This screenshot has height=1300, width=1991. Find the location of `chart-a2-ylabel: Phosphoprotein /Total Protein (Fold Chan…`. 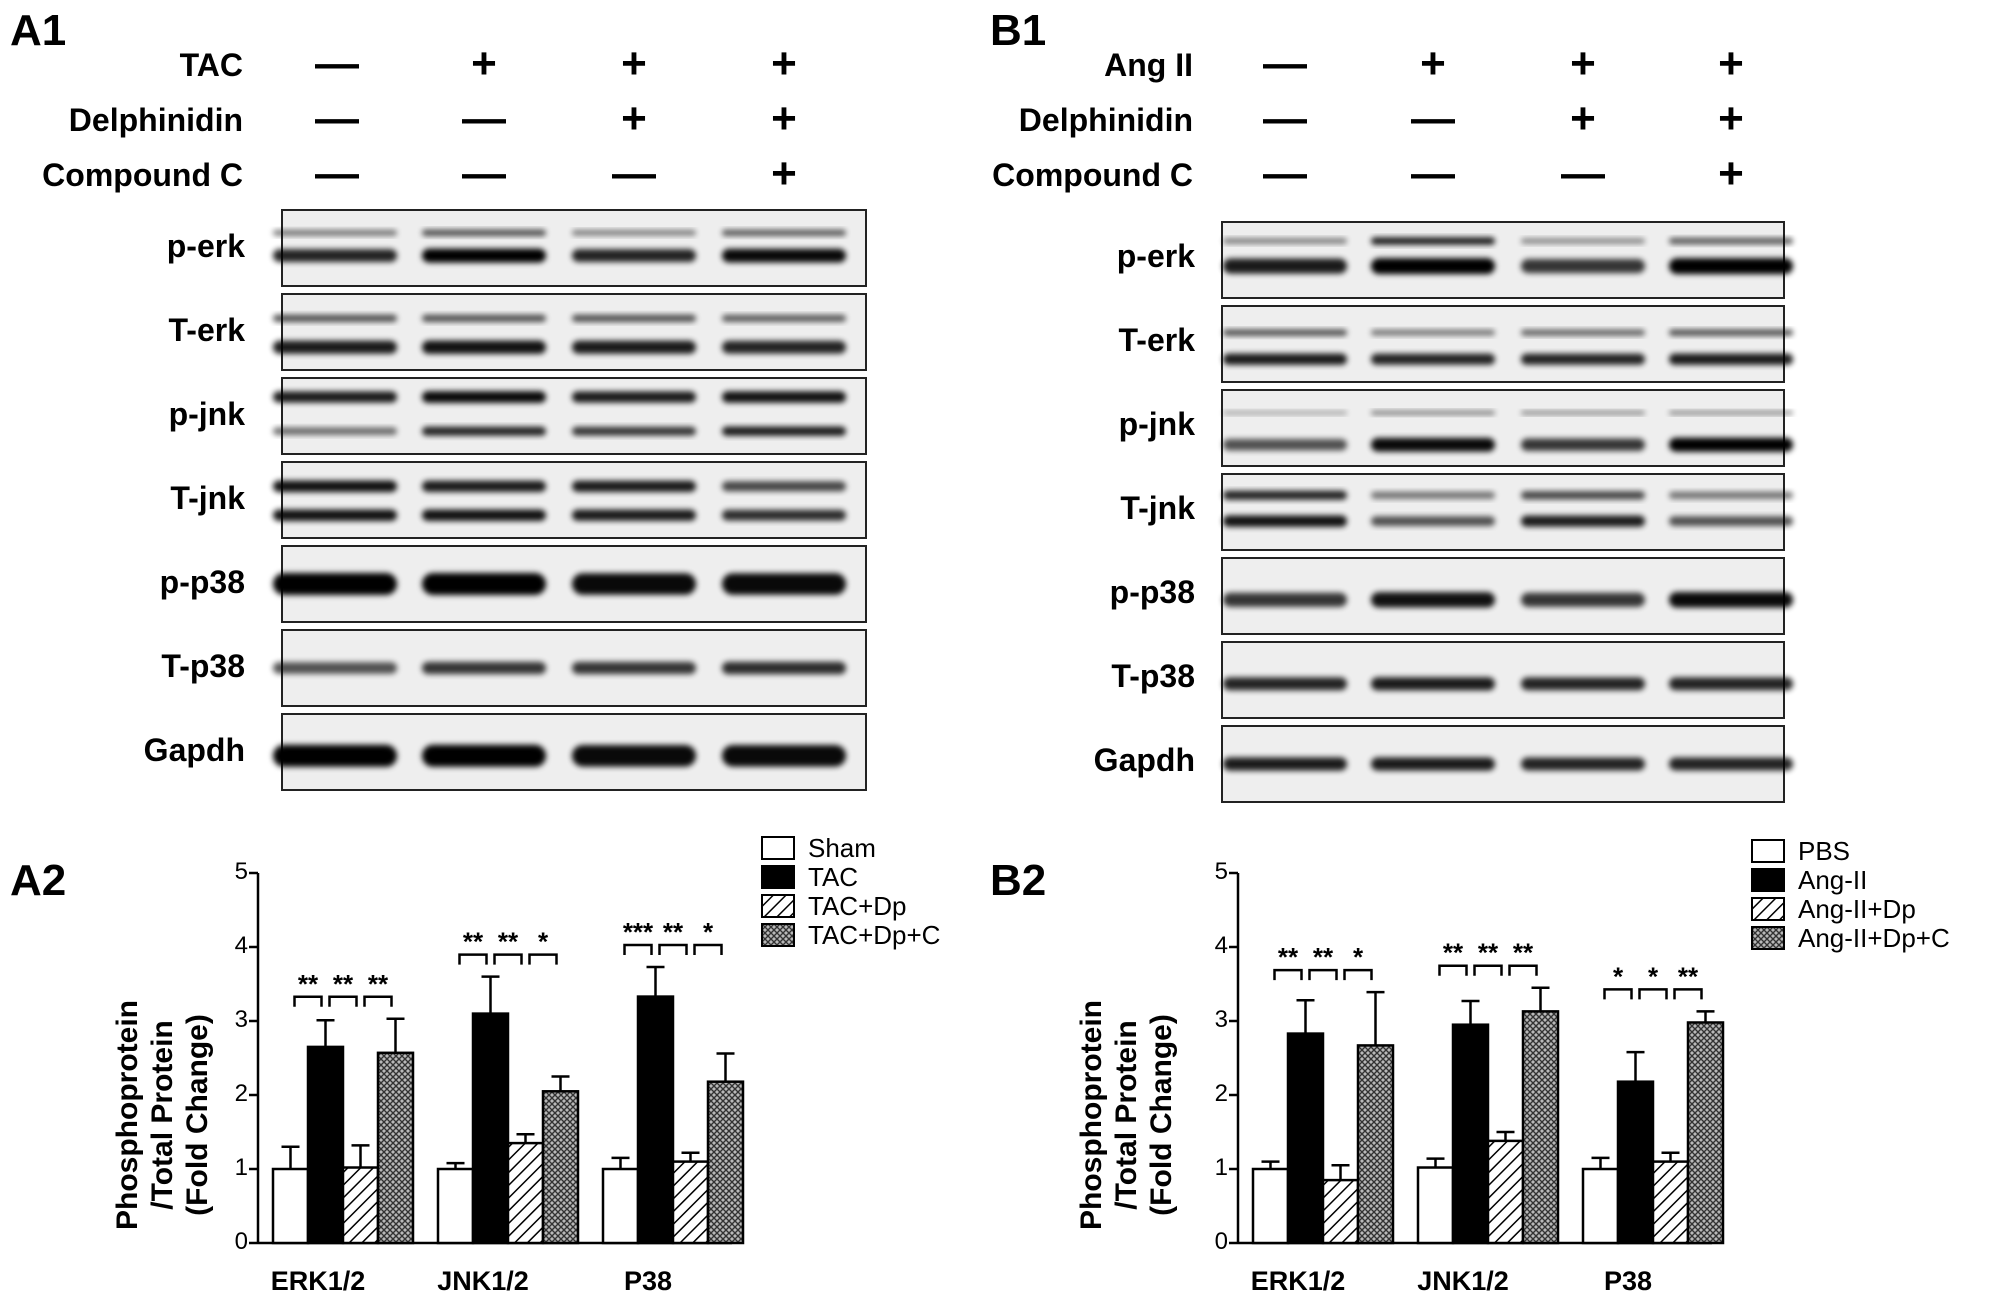

chart-a2-ylabel: Phosphoprotein /Total Protein (Fold Chan… is located at coordinates (162, 1115).